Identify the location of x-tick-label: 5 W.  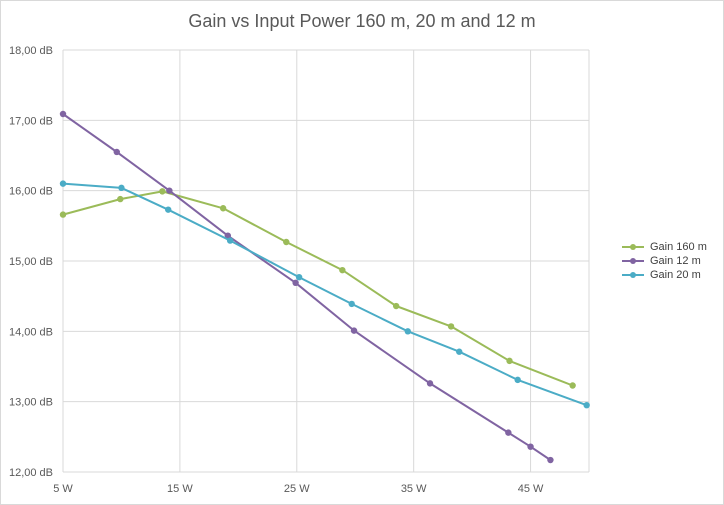
(63, 489).